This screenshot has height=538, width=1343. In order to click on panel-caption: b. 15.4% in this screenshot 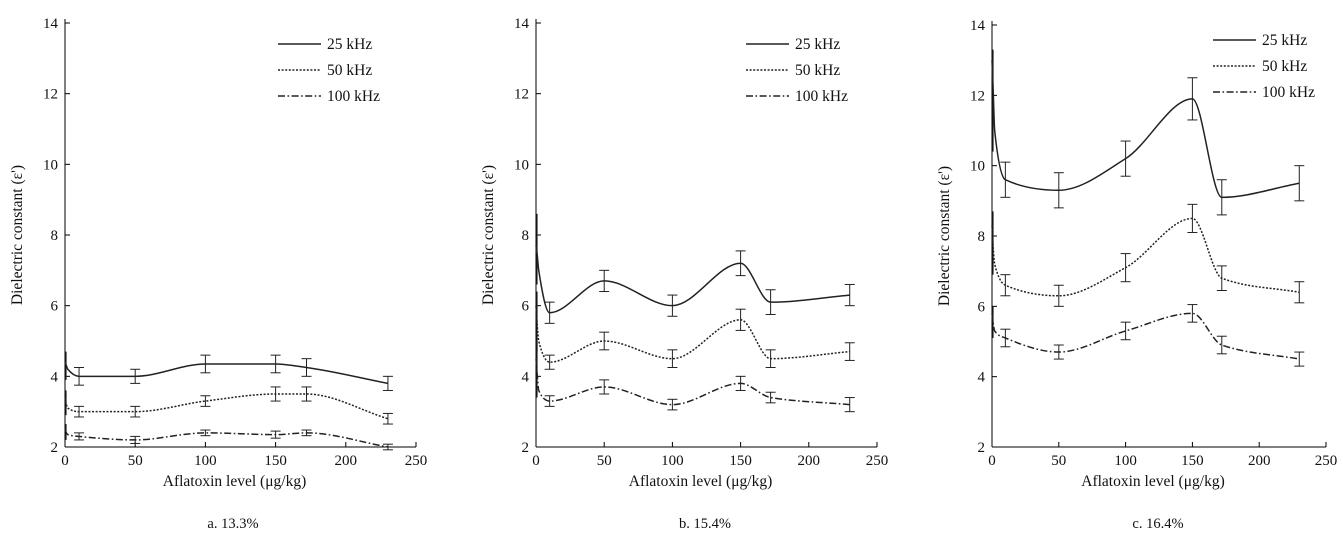, I will do `click(705, 524)`.